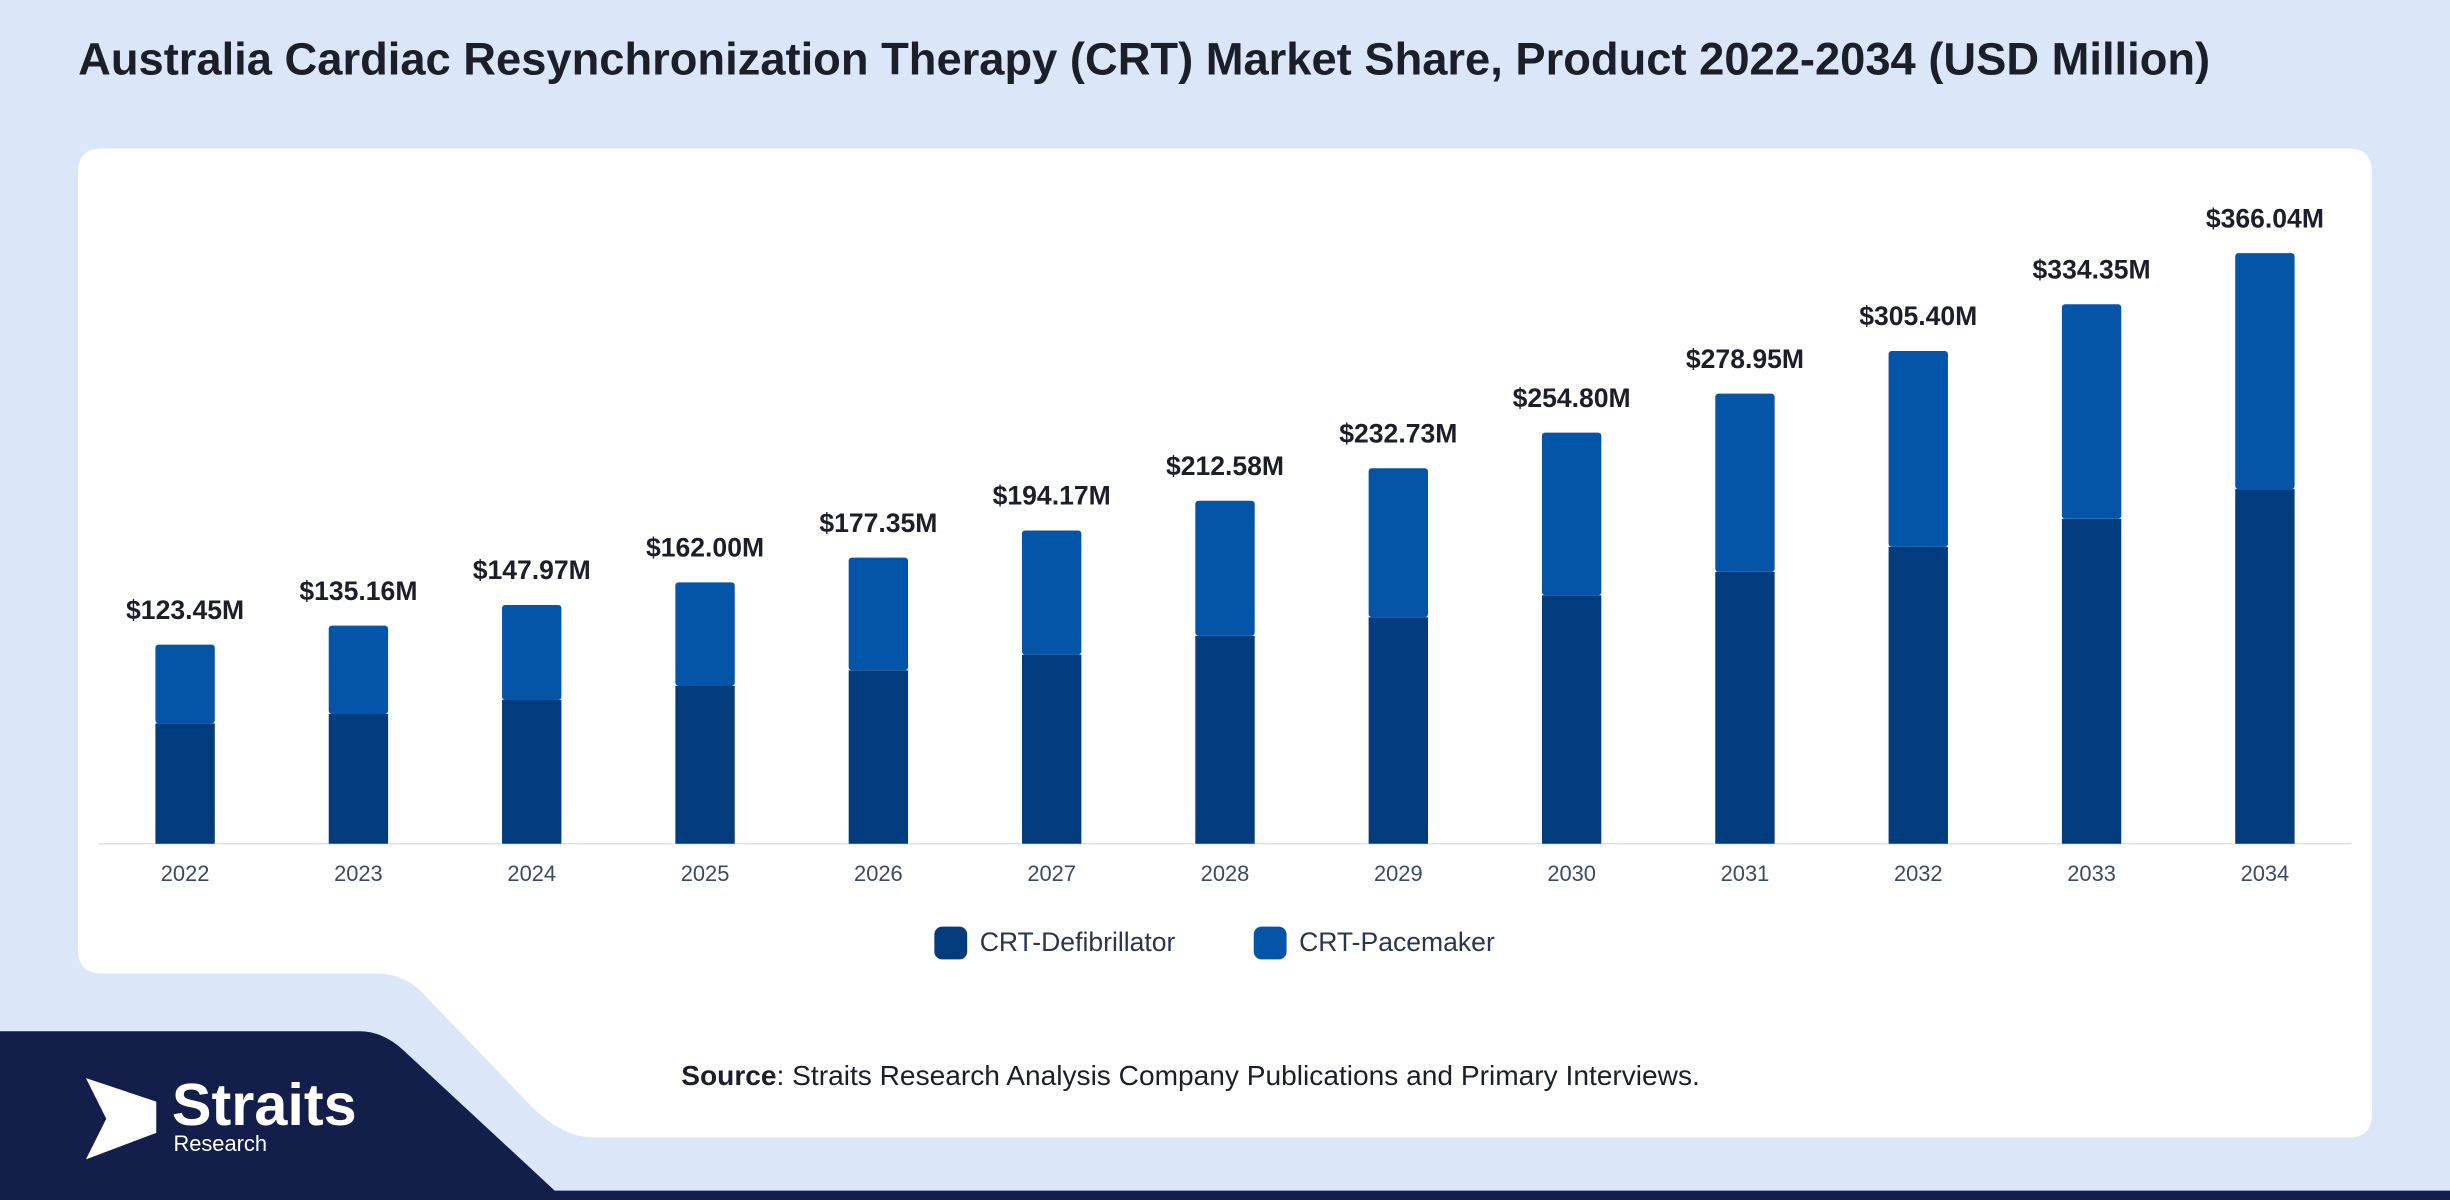  What do you see at coordinates (220, 1143) in the screenshot?
I see `logo-subtitle: Research` at bounding box center [220, 1143].